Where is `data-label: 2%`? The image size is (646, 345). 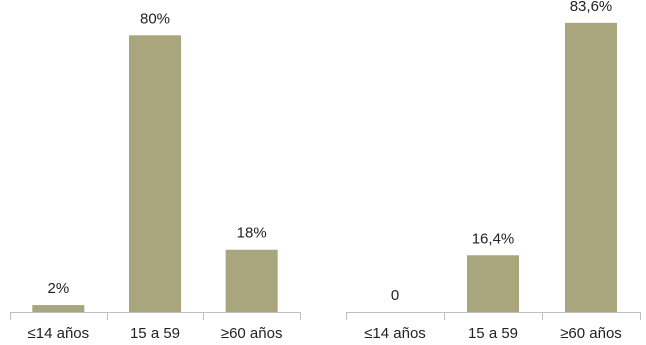 data-label: 2% is located at coordinates (58, 288).